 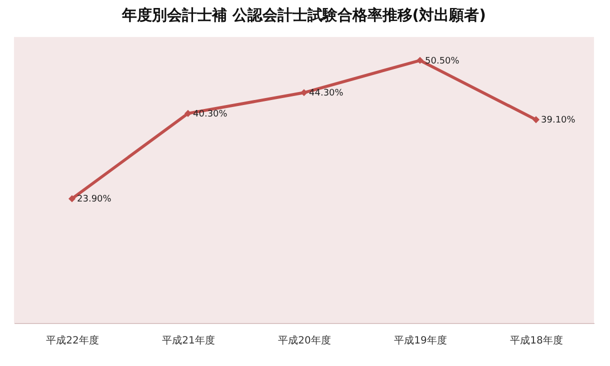 I want to click on data-label: 44.30%, so click(x=326, y=93).